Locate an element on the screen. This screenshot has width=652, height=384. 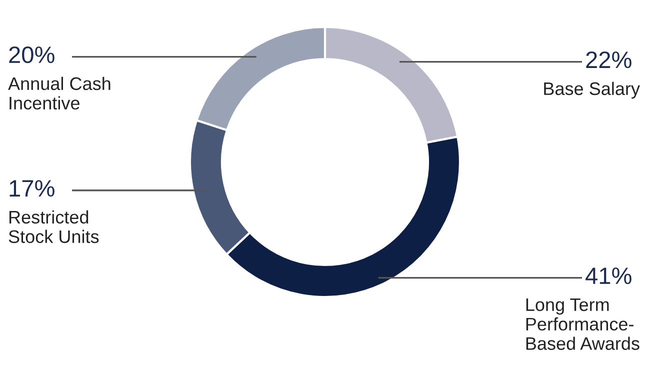
slice-label: Long Term Performance-Based Awards is located at coordinates (583, 324).